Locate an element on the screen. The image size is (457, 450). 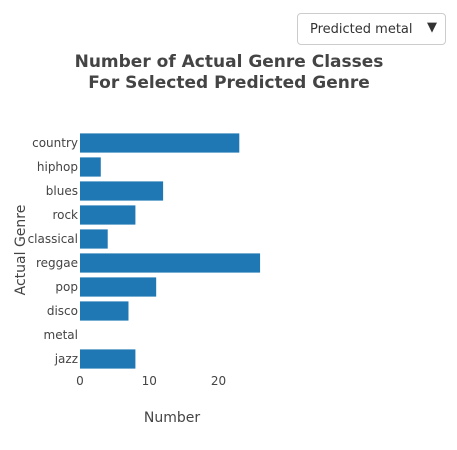
x-axis-title: Number is located at coordinates (172, 418).